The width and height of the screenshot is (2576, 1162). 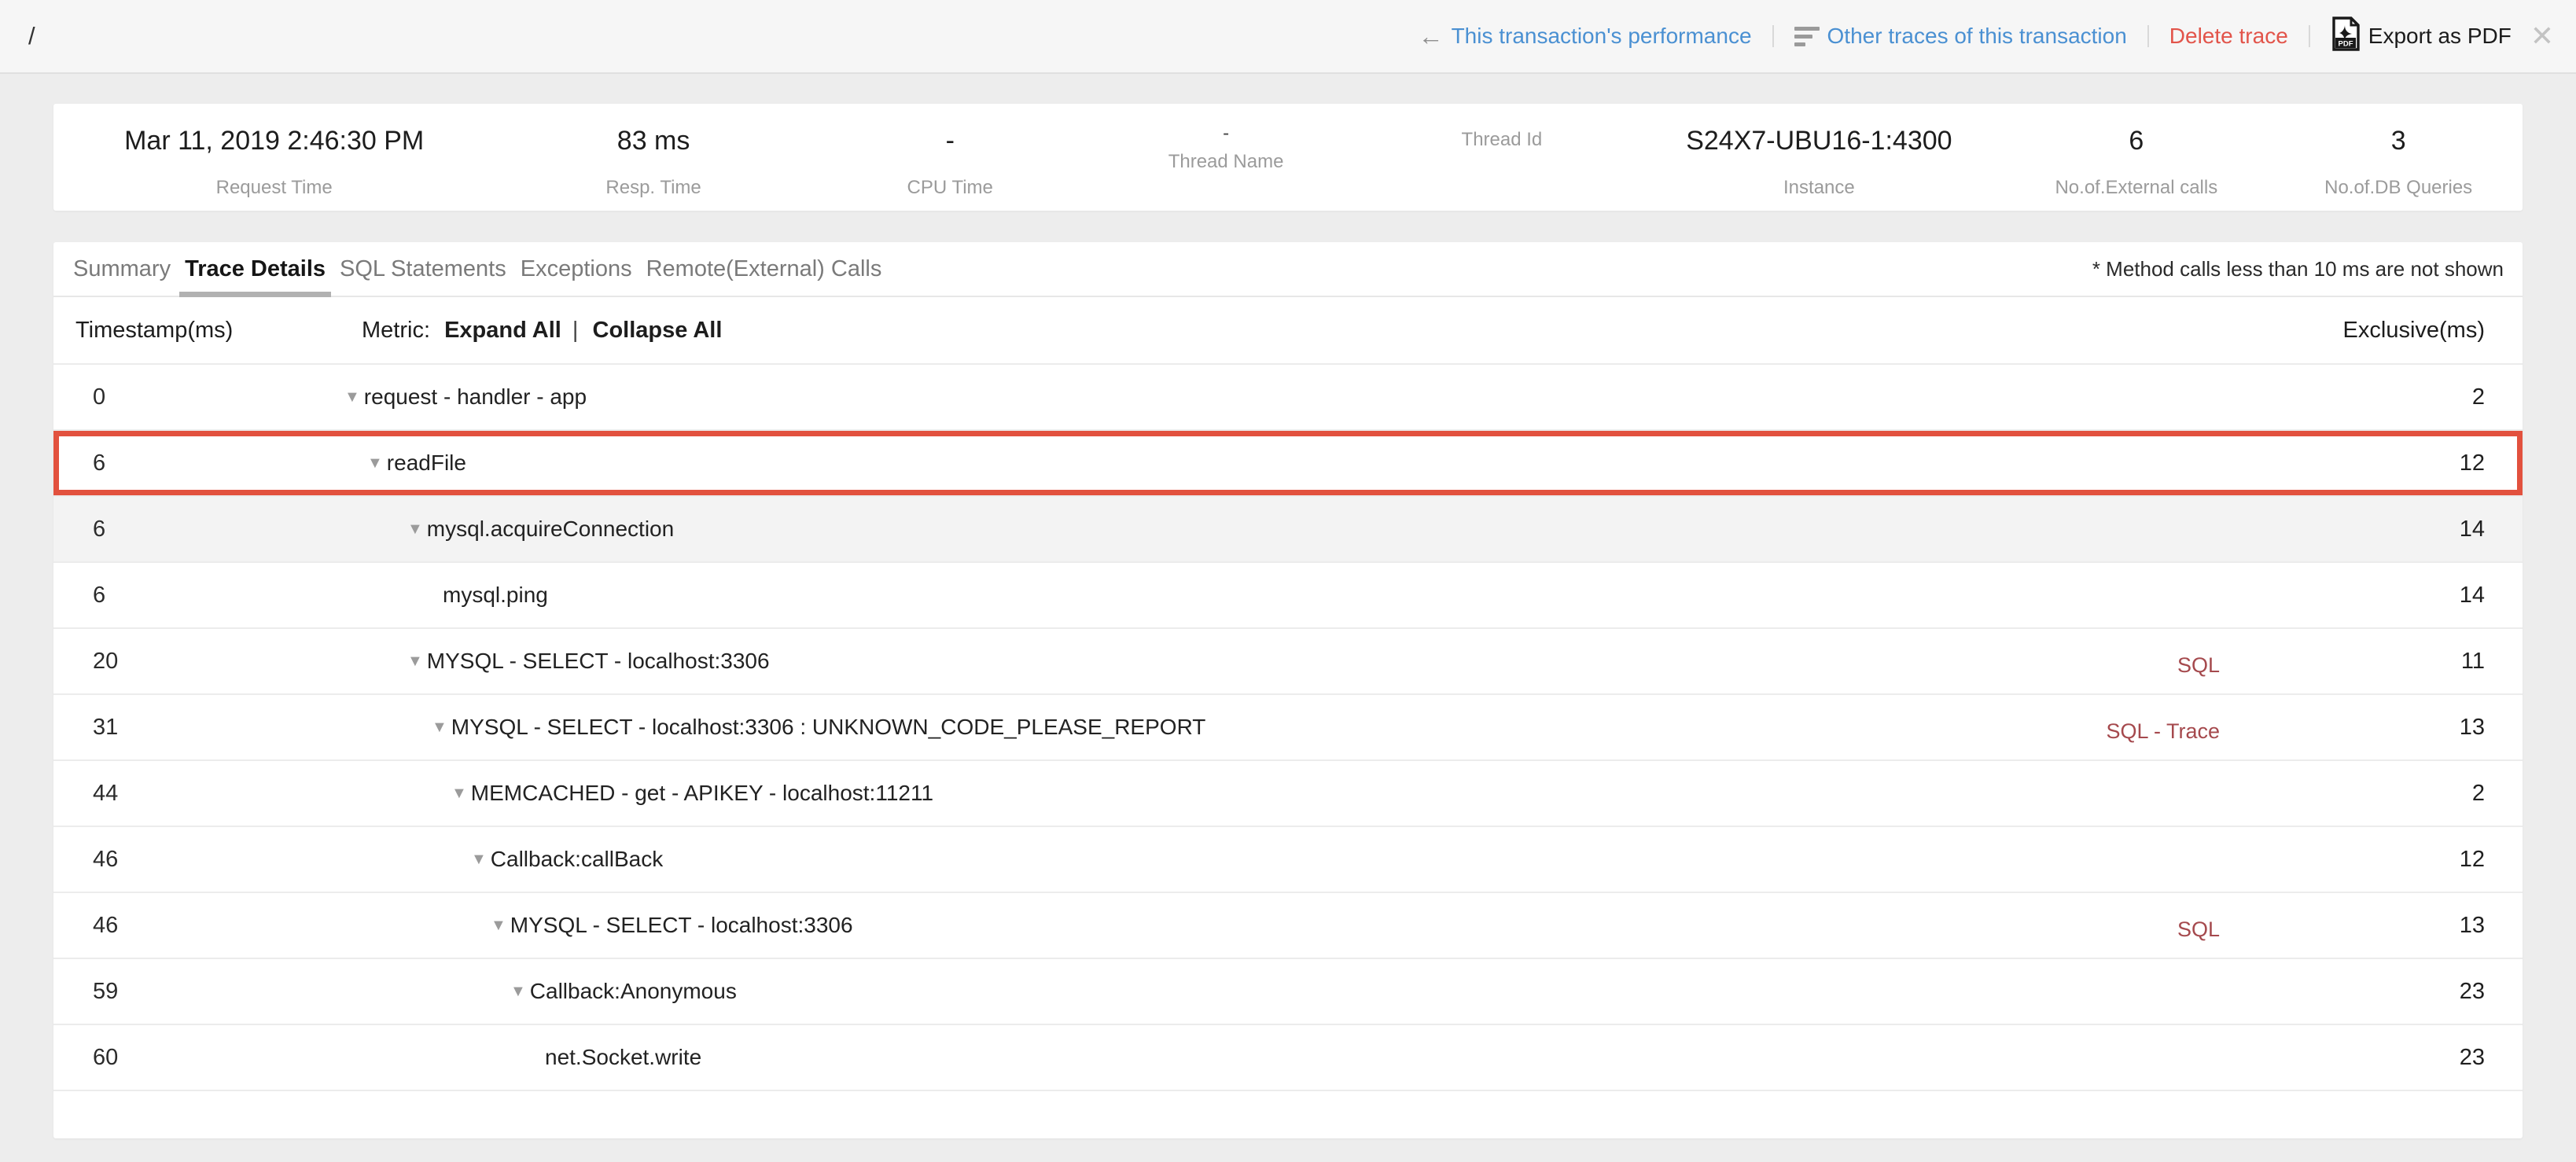 I want to click on trace-row: 46 ▼ Callback:callBack 12, so click(x=1288, y=860).